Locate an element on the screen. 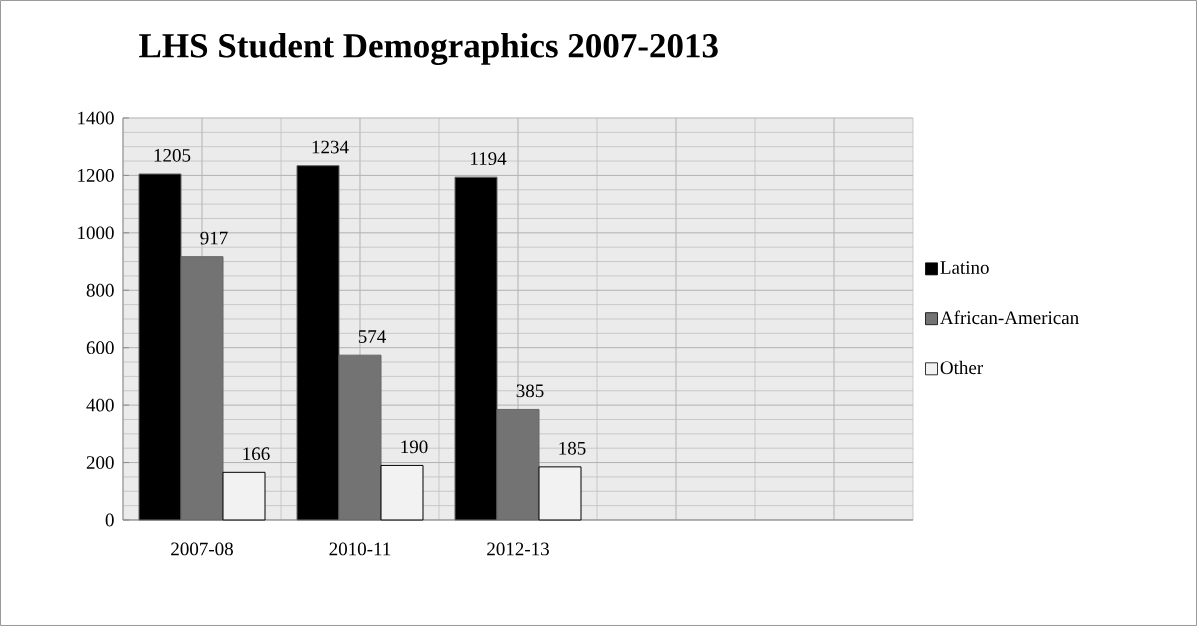  data-label: 166 is located at coordinates (256, 454).